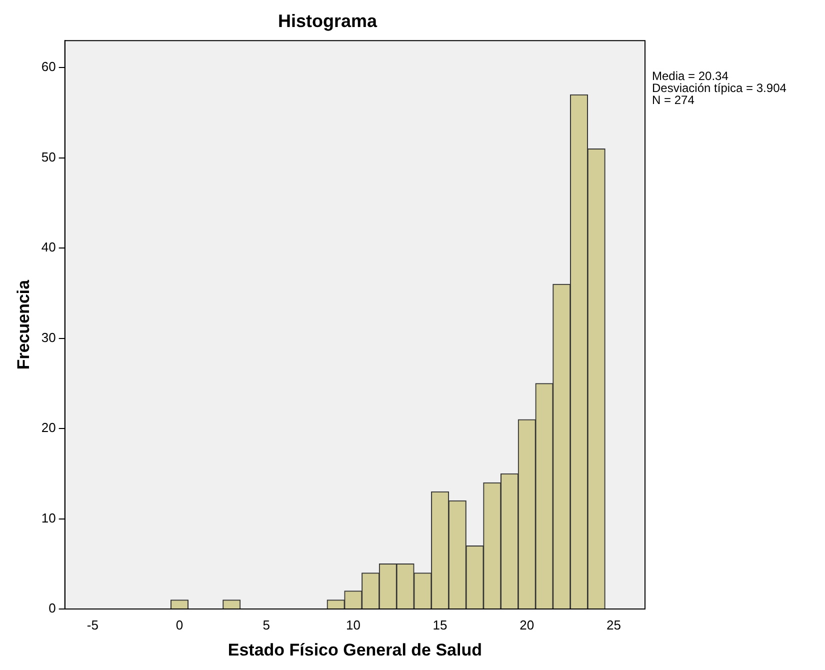 The width and height of the screenshot is (825, 670). What do you see at coordinates (23, 324) in the screenshot?
I see `y-axis-title: Frecuencia` at bounding box center [23, 324].